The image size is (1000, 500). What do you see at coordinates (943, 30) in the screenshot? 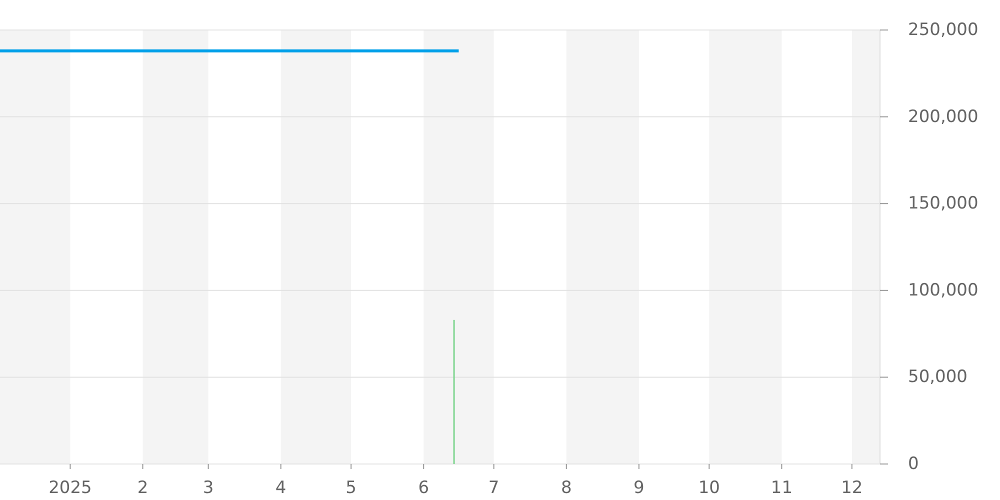
I see `y-tick-label: 250,000` at bounding box center [943, 30].